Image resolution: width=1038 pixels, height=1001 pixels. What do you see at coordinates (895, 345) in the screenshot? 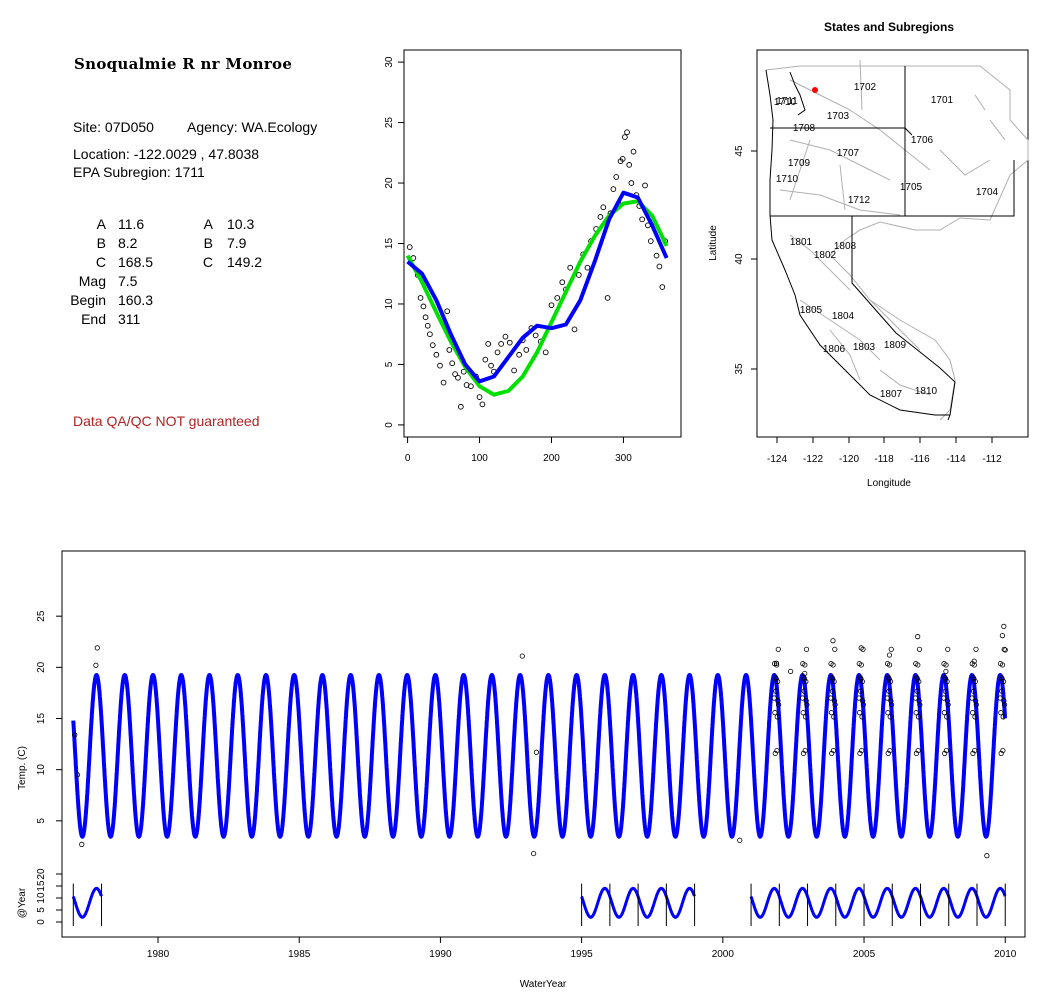
I see `region-label: 1809` at bounding box center [895, 345].